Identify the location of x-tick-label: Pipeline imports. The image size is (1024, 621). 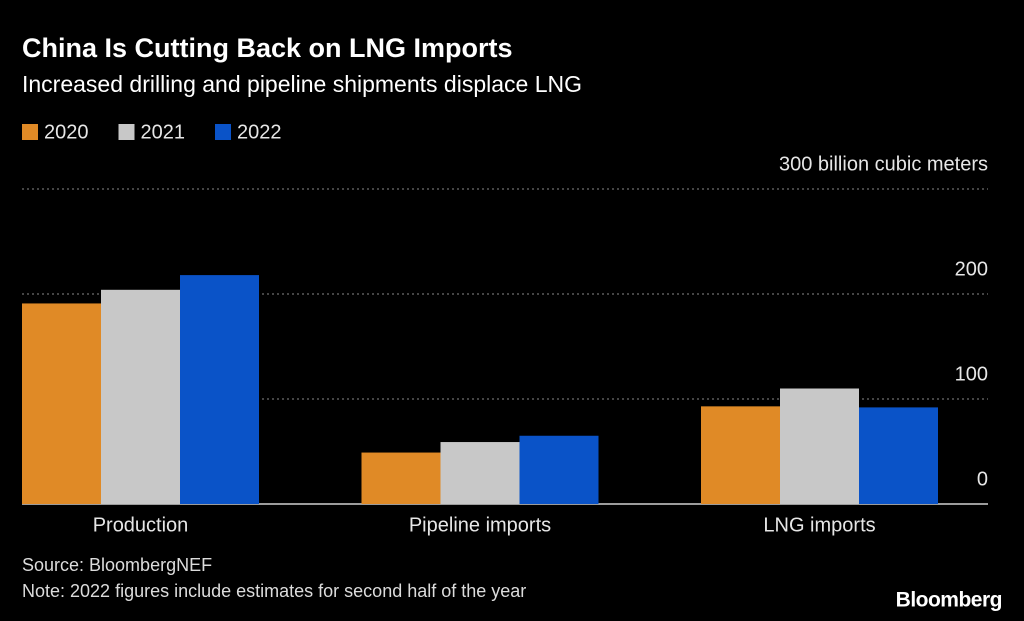
(480, 525).